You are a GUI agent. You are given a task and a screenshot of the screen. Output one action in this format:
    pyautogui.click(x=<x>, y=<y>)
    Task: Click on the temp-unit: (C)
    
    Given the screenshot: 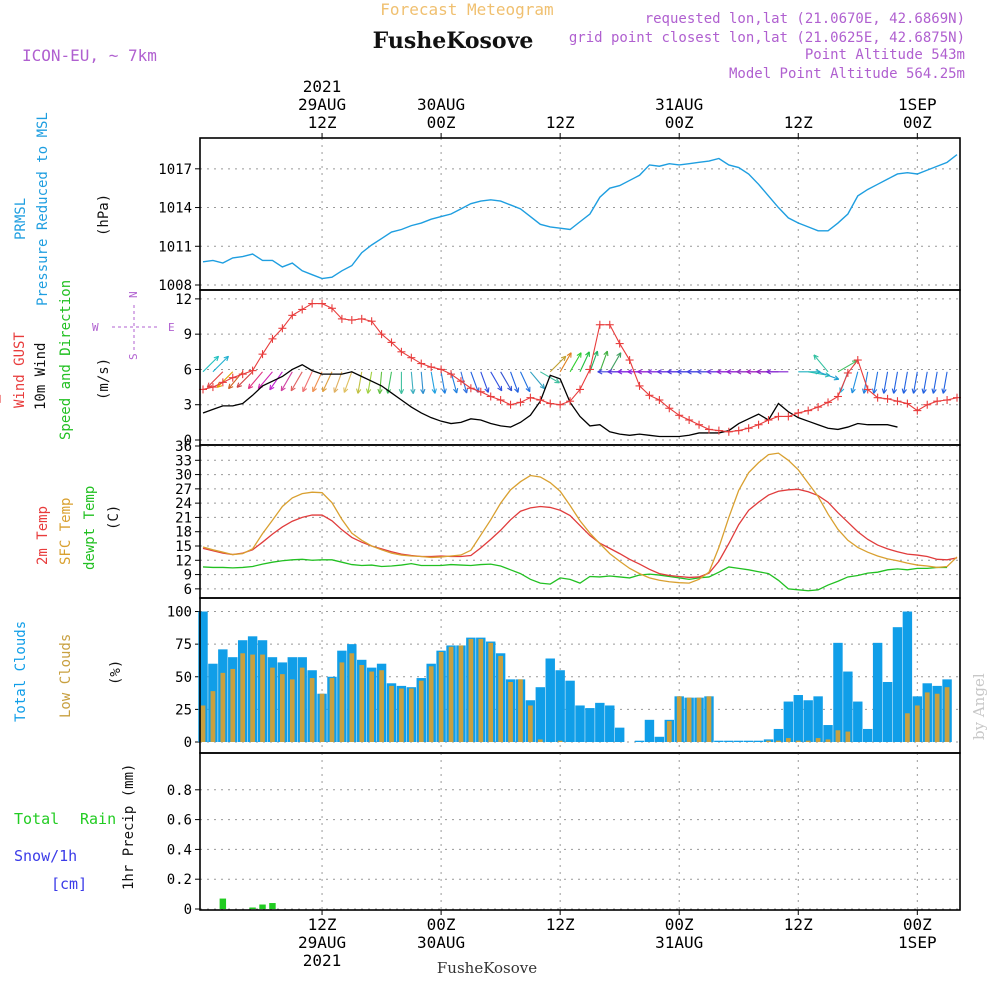 What is the action you would take?
    pyautogui.click(x=114, y=517)
    